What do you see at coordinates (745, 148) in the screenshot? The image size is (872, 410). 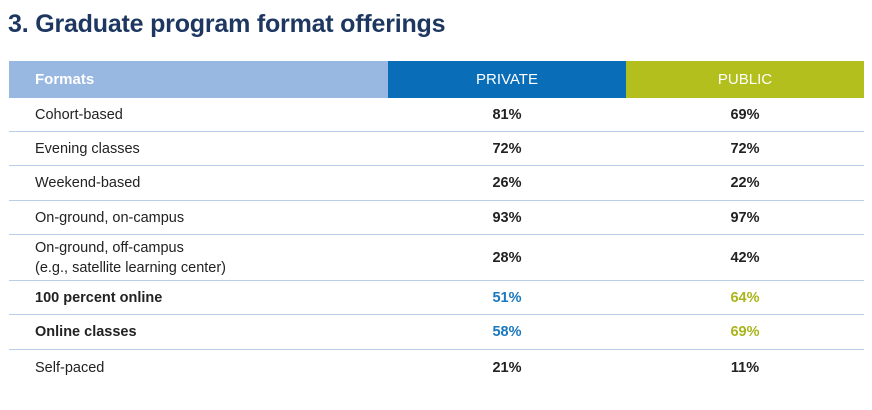 I see `public-value: 72%` at bounding box center [745, 148].